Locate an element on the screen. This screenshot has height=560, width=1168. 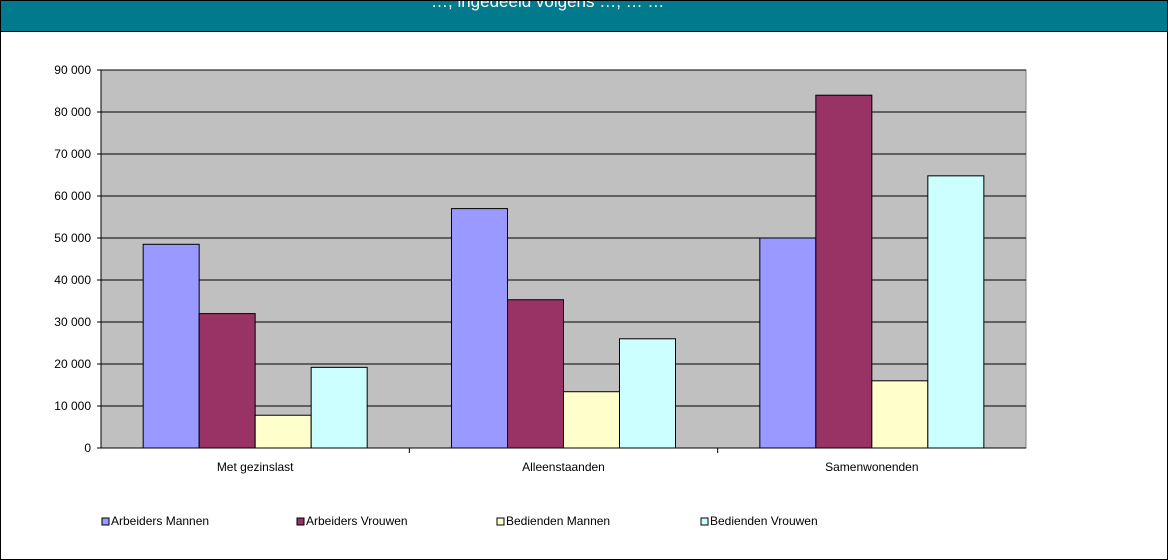
legend-label-arbeiders-mannen: Arbeiders Mannen is located at coordinates (160, 521).